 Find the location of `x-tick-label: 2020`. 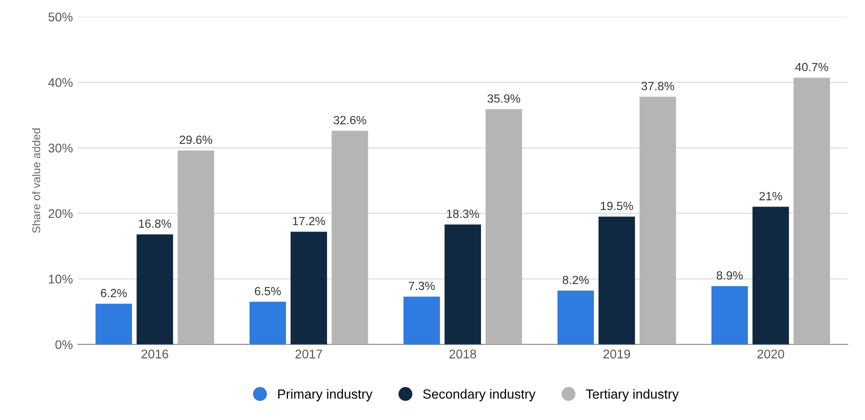

x-tick-label: 2020 is located at coordinates (770, 354).